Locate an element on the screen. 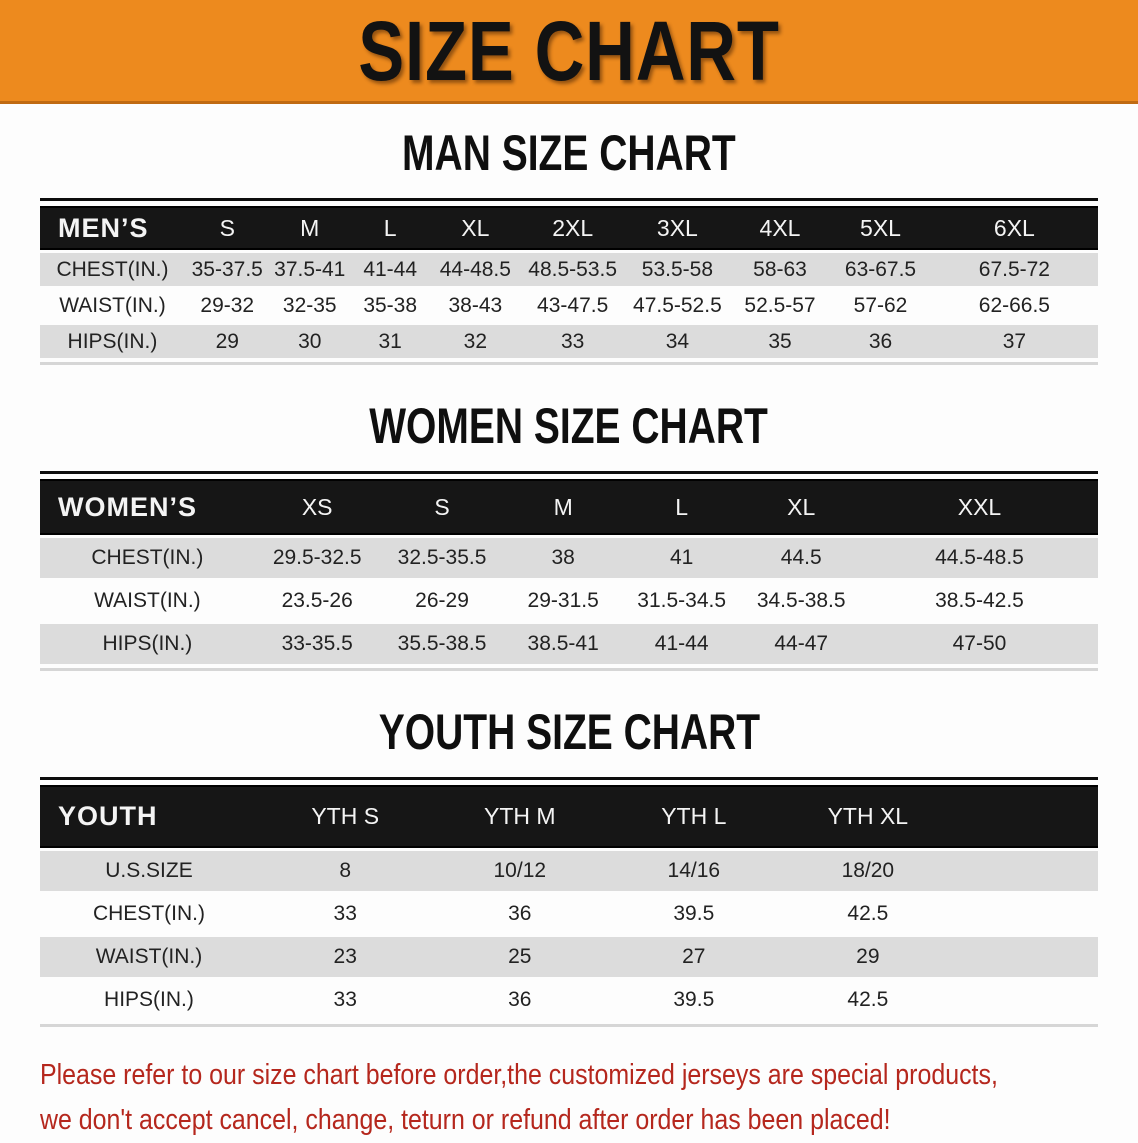 Image resolution: width=1138 pixels, height=1143 pixels. table-group-label: WOMEN’S is located at coordinates (147, 507).